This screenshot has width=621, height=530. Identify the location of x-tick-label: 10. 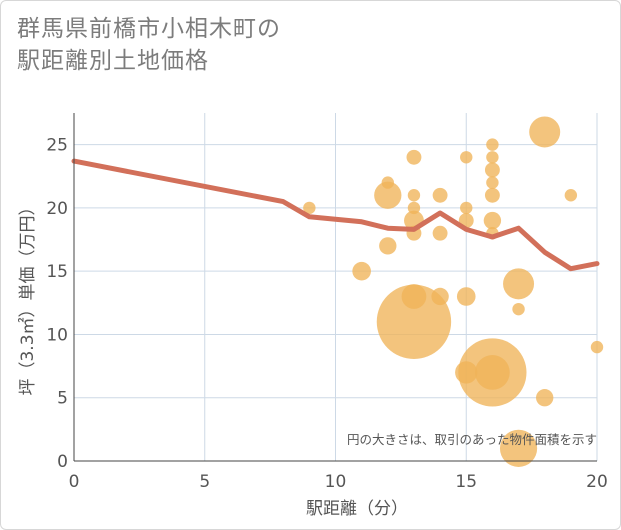
(336, 482).